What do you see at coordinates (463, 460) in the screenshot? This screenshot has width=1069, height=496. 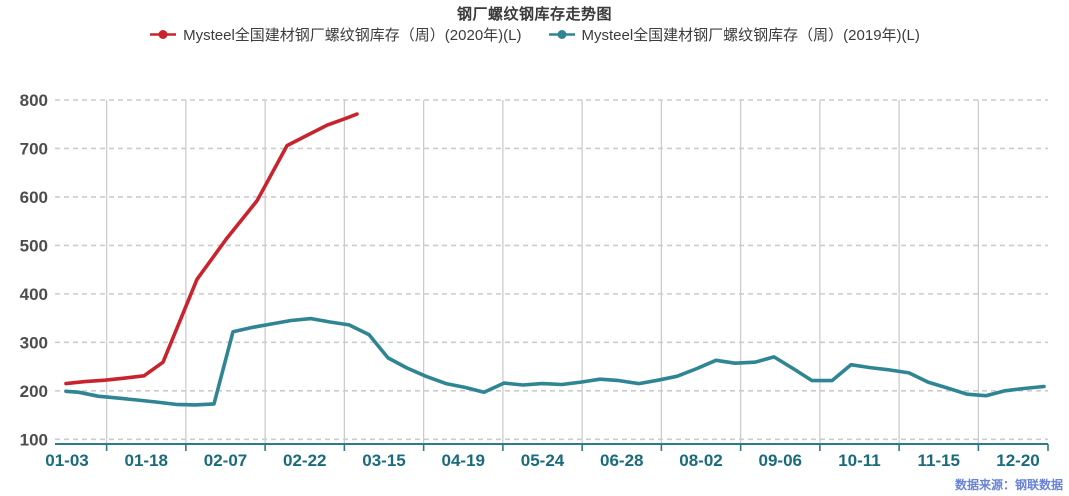 I see `x-axis-tick-label: 04-19` at bounding box center [463, 460].